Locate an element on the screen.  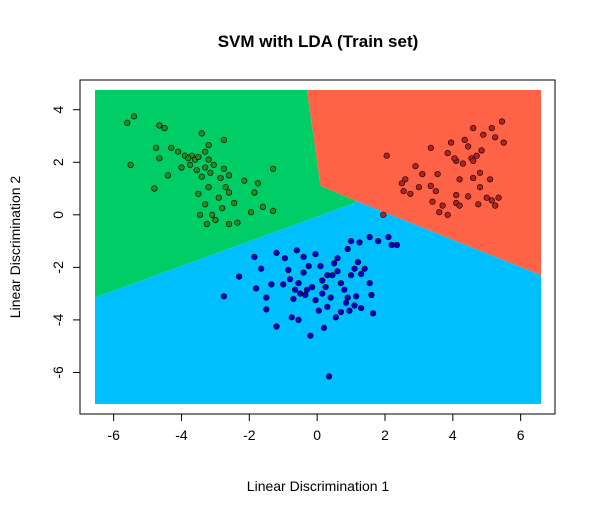
y-tick-label: -6 is located at coordinates (58, 372).